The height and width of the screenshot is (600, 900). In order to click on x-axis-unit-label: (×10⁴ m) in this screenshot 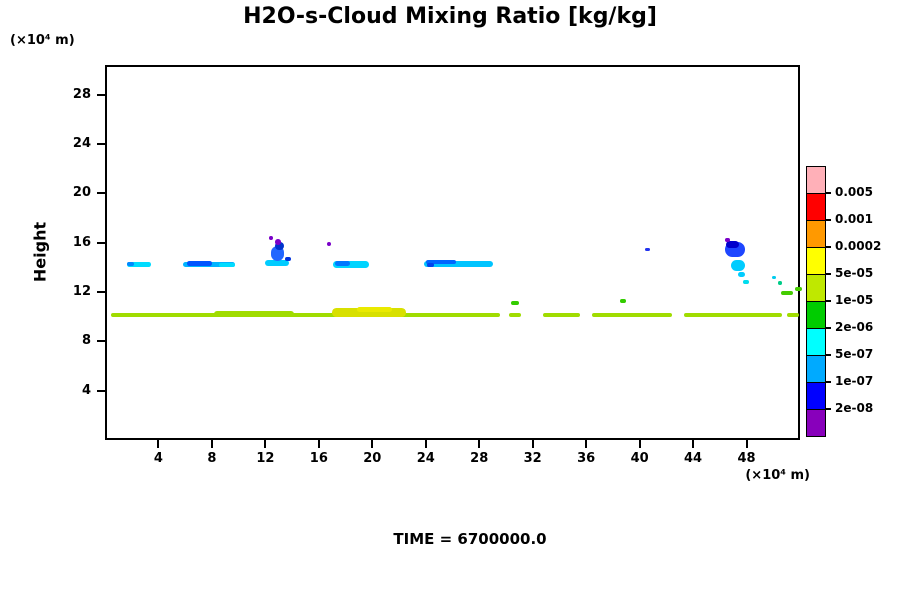, I will do `click(777, 475)`.